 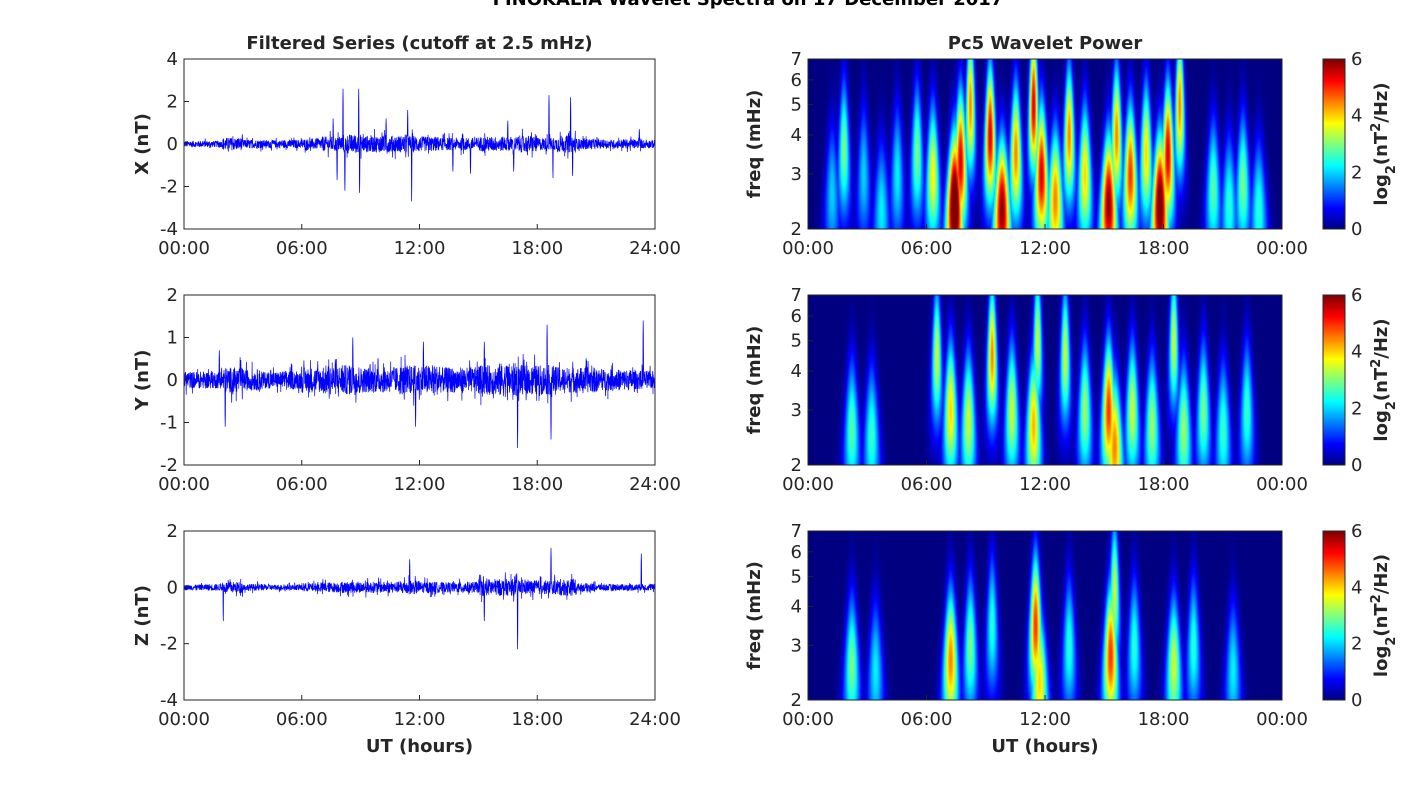 I want to click on plot-area, so click(x=419, y=615).